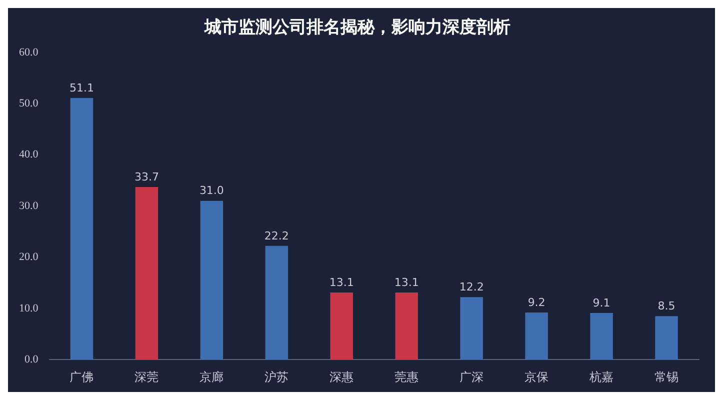  Describe the element at coordinates (406, 377) in the screenshot. I see `x-tick-label: 莞惠` at that location.